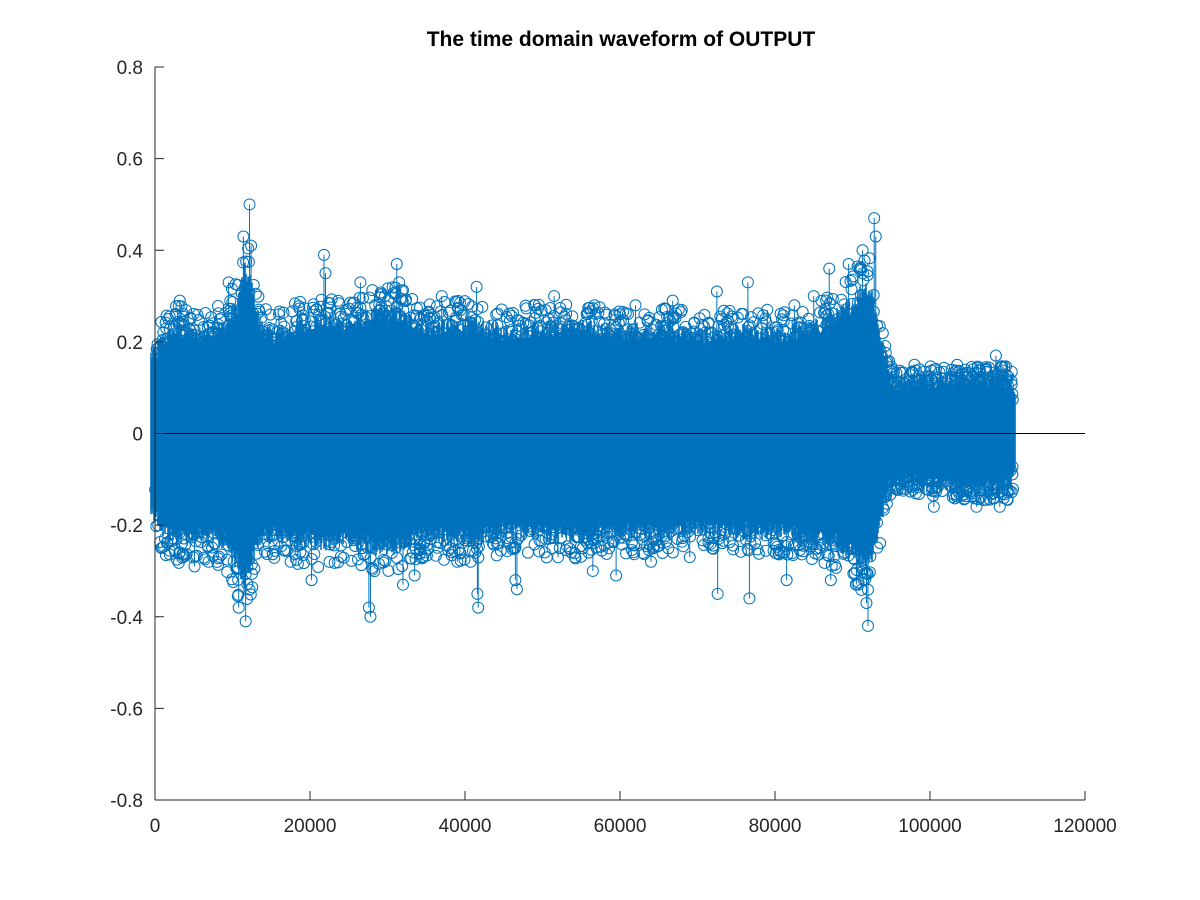 Image resolution: width=1200 pixels, height=900 pixels. I want to click on x-tick-label: 60000, so click(620, 826).